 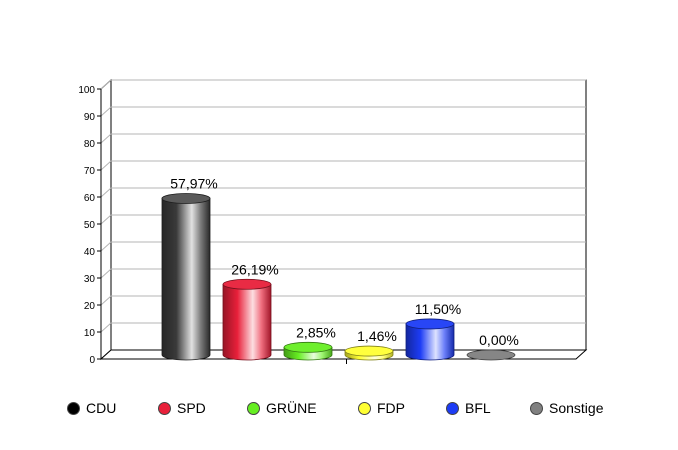 What do you see at coordinates (391, 408) in the screenshot?
I see `legend-label: FDP` at bounding box center [391, 408].